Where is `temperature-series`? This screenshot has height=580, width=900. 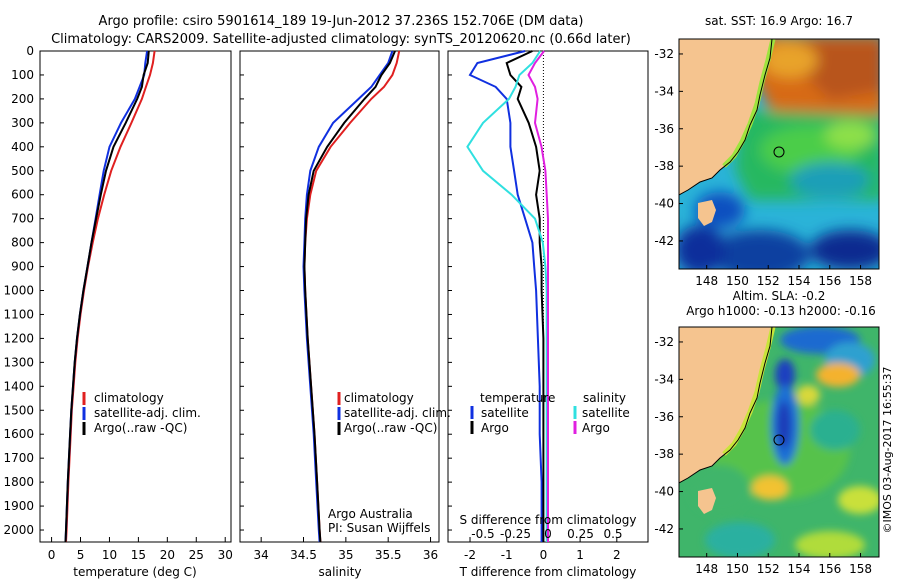
temperature-series is located at coordinates (110, 296).